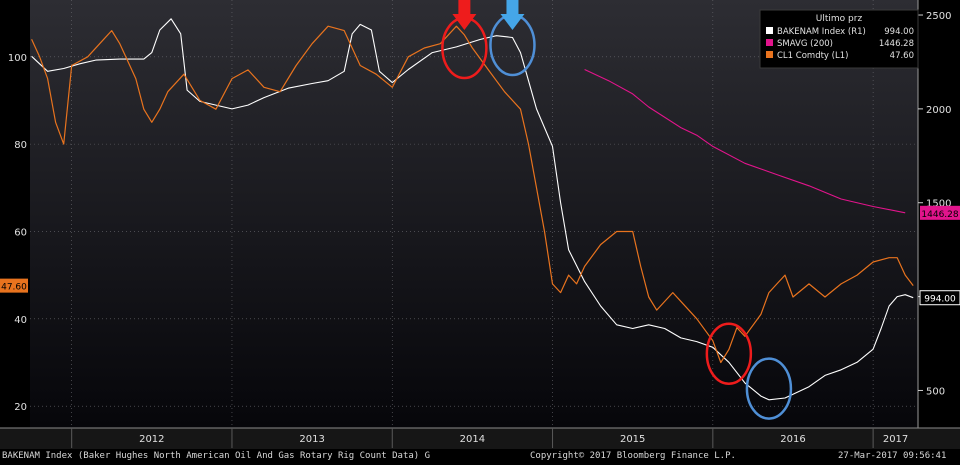 The height and width of the screenshot is (465, 960). I want to click on left-value-tag-text: 47.60, so click(14, 288).